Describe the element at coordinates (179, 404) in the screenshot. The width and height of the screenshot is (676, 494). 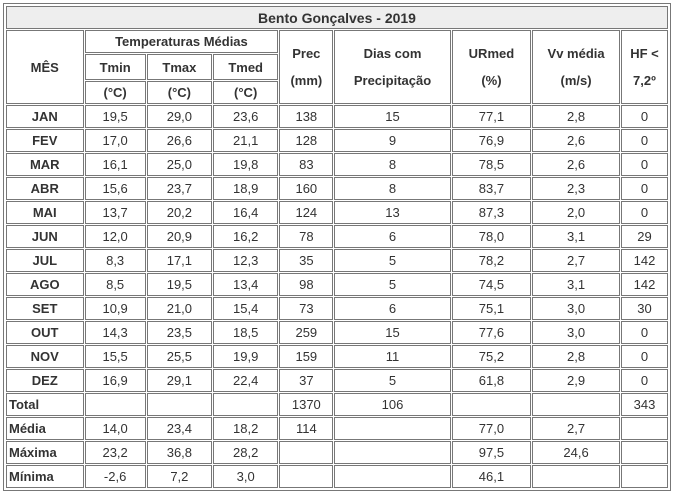
I see `summary-cell-tmax` at that location.